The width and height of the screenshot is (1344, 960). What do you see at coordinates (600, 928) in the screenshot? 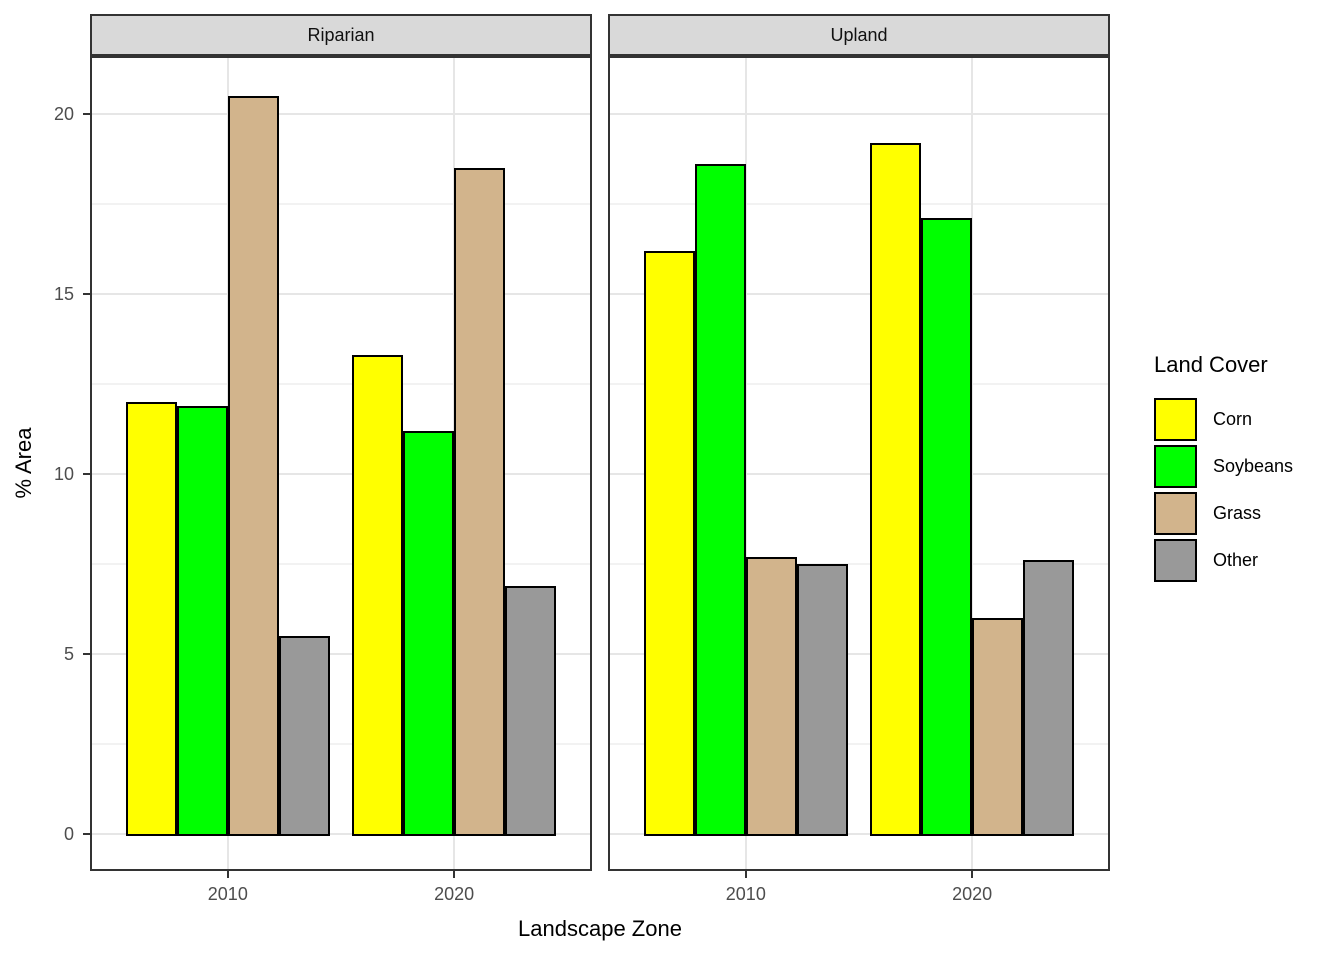
I see `x-axis-title: Landscape Zone` at bounding box center [600, 928].